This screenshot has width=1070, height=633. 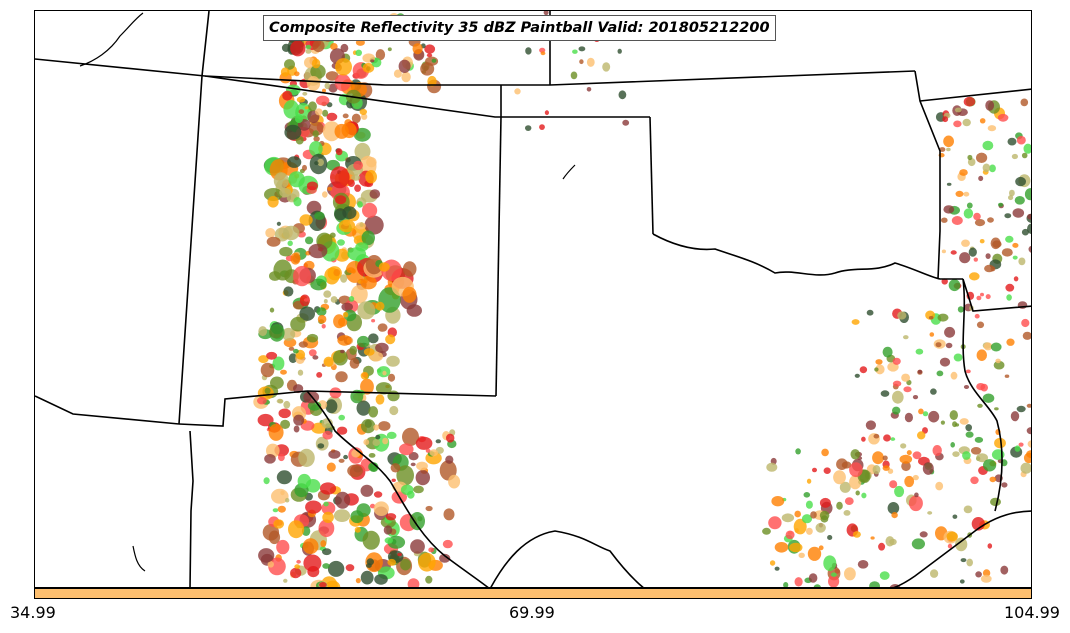 I want to click on border-ut-co, so click(x=194, y=218).